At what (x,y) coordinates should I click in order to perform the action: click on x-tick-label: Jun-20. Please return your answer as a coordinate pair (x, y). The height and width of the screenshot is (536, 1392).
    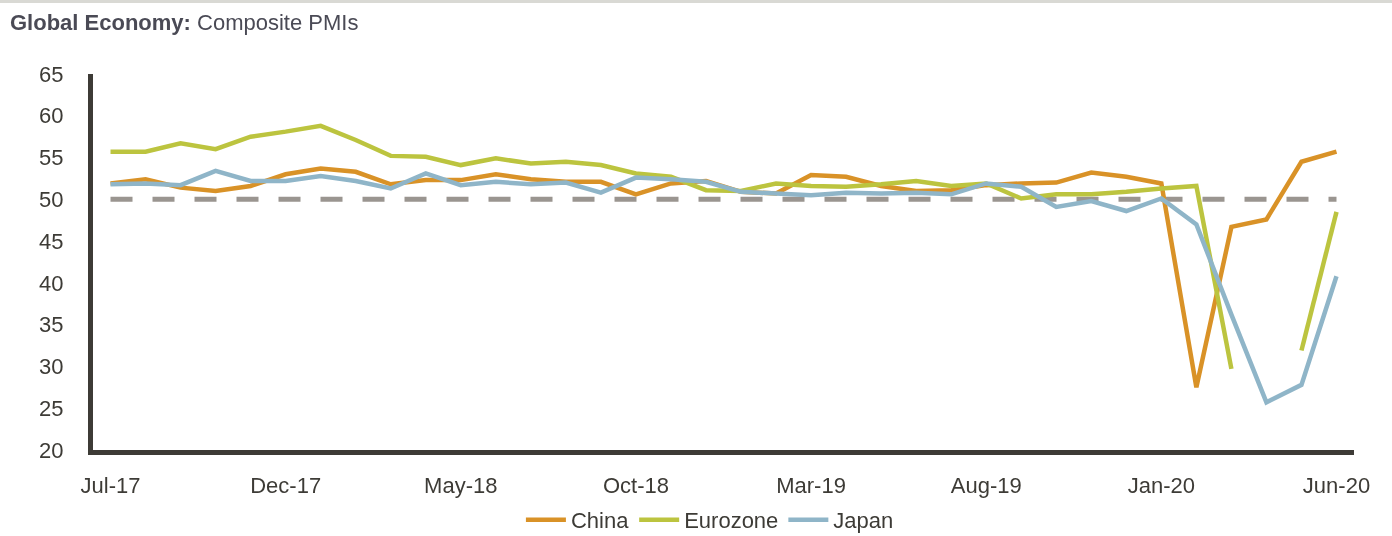
    Looking at the image, I should click on (1336, 486).